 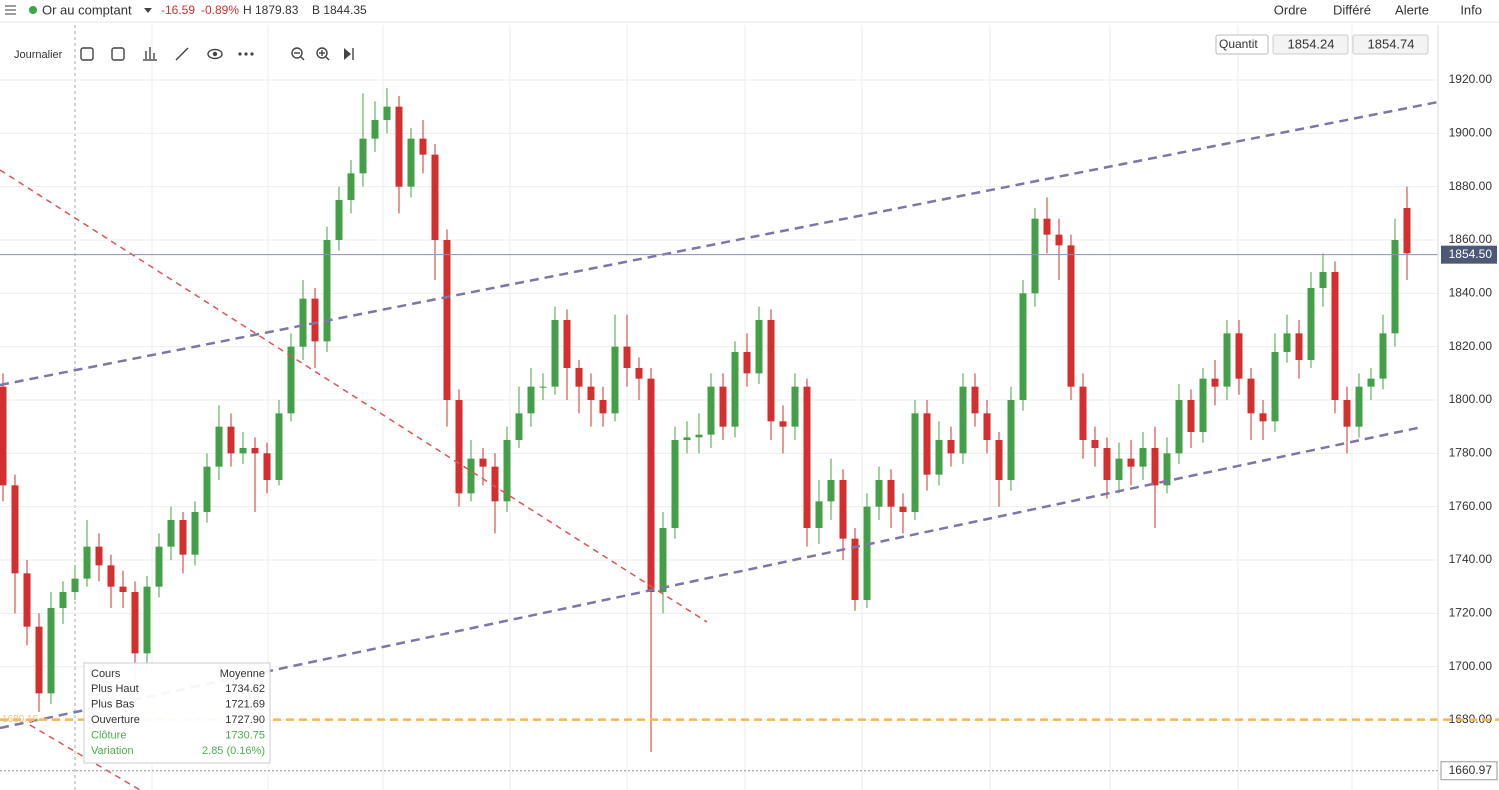 I want to click on tooltip-header: Cours, so click(x=106, y=674).